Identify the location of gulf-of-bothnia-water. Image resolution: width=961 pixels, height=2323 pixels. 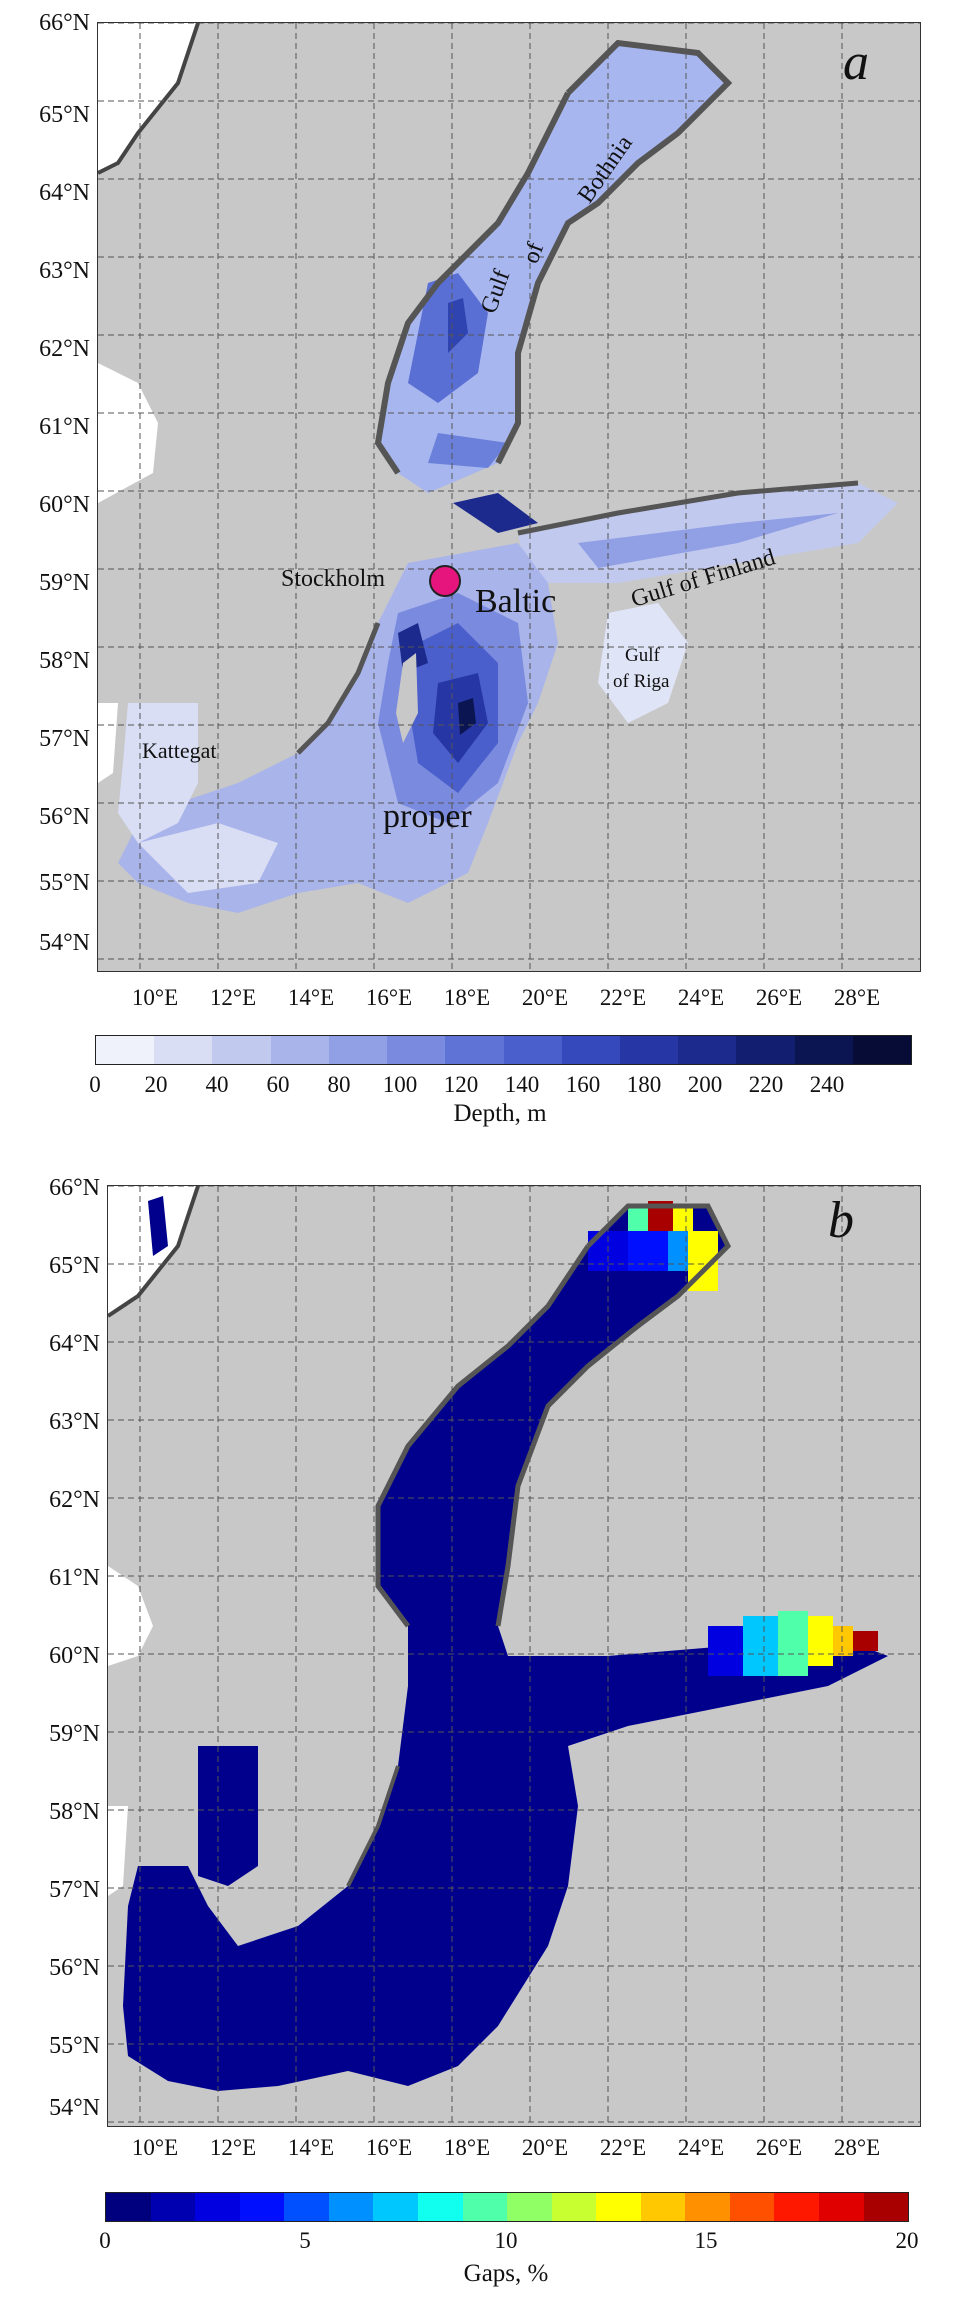
(553, 268).